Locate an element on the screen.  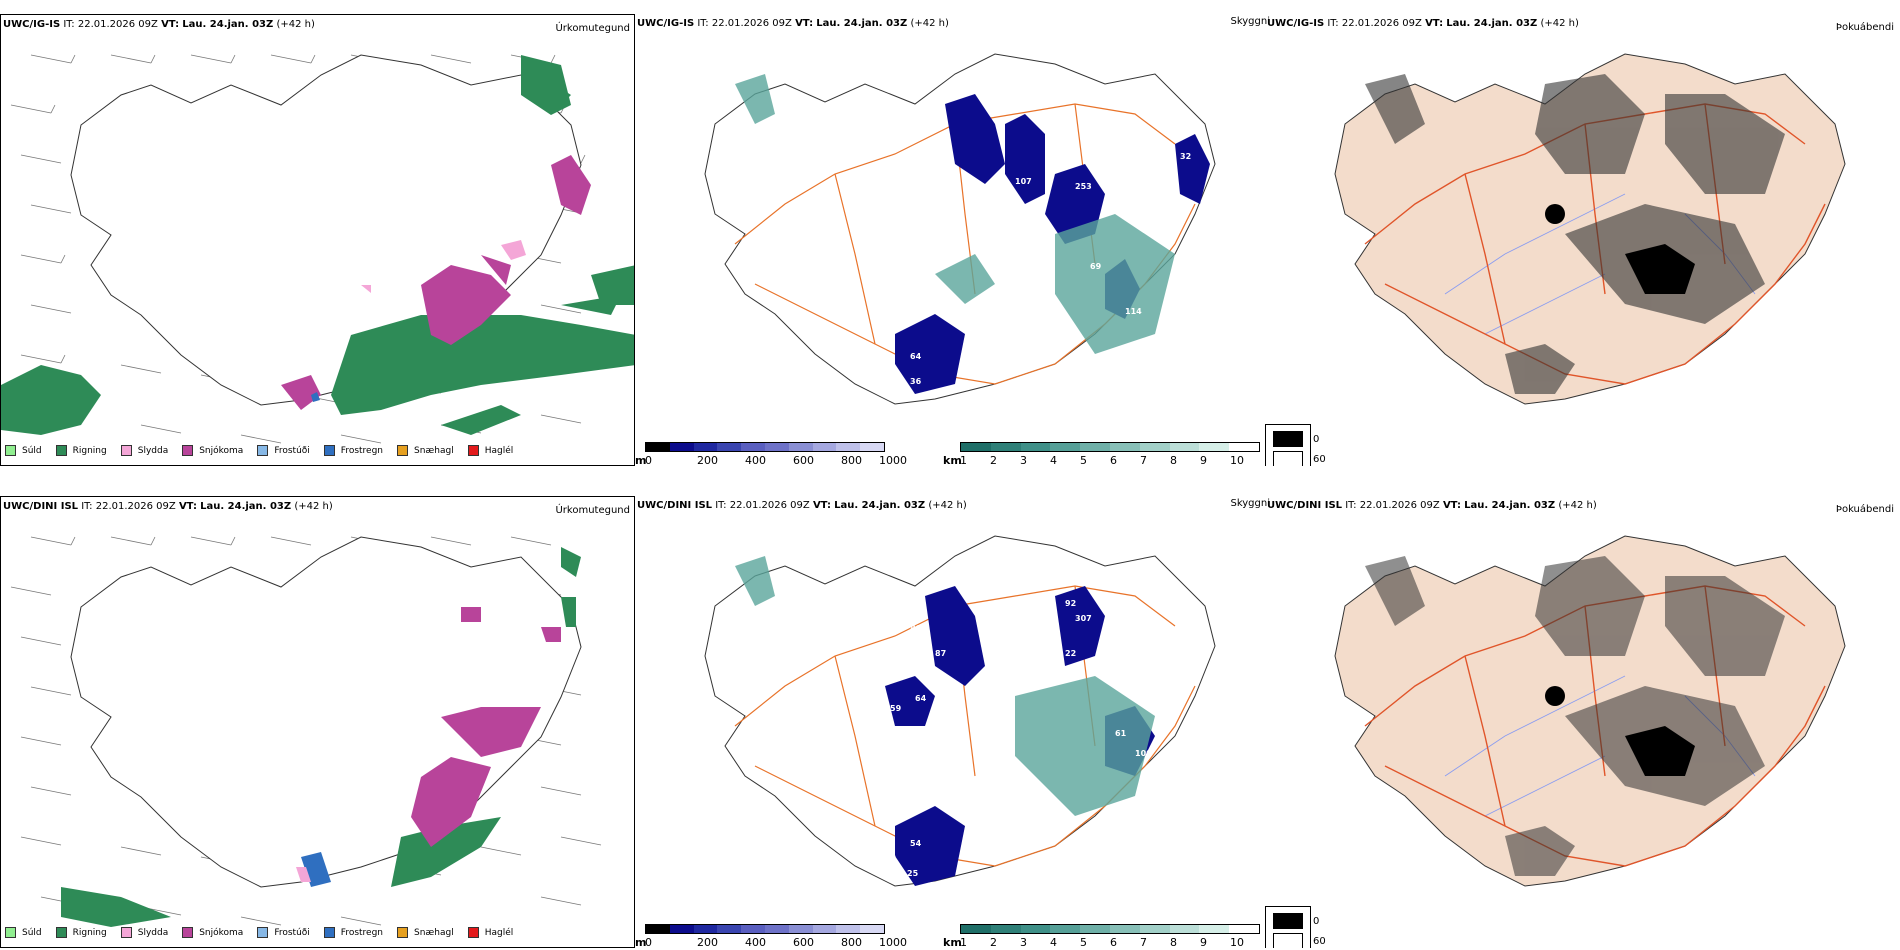
cloudbase-unit: m is located at coordinates (641, 460).